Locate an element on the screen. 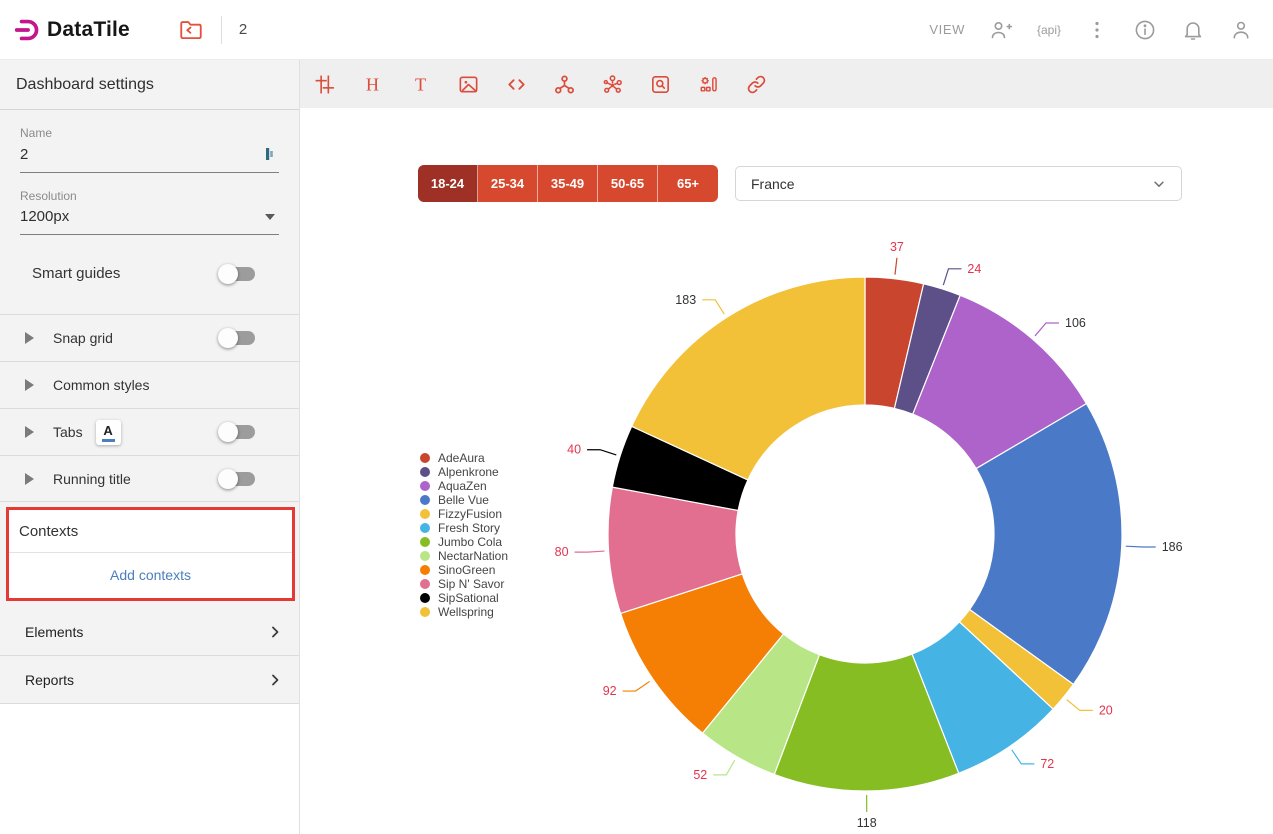  legend-item: AdeAura is located at coordinates (464, 458).